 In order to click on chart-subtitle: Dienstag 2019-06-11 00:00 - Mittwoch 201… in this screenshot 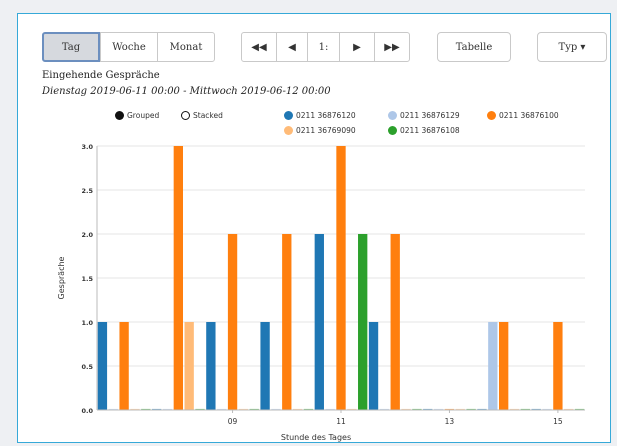, I will do `click(186, 91)`.